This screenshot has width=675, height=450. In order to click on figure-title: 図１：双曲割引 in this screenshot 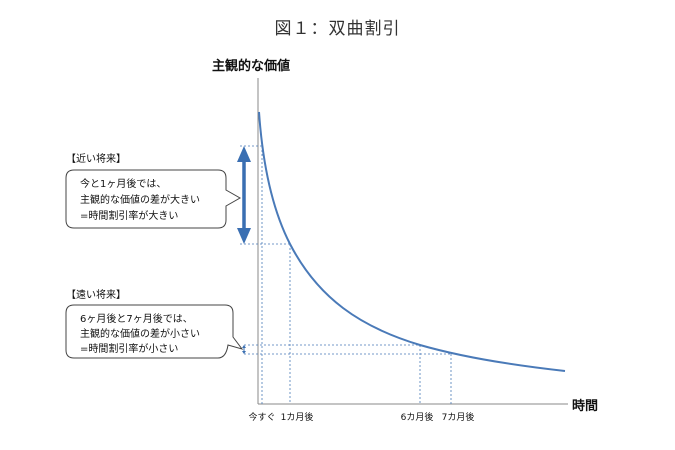, I will do `click(337, 29)`.